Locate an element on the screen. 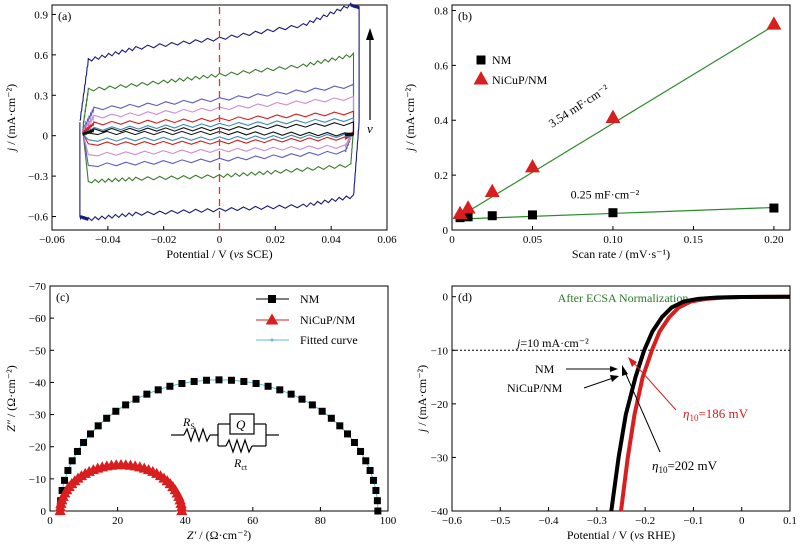 The height and width of the screenshot is (549, 800). scan-rate-arrow-head is located at coordinates (370, 34).